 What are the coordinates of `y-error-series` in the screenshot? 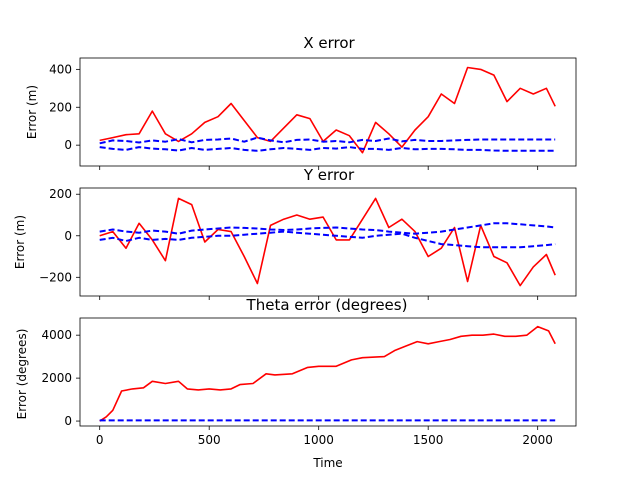 It's located at (327, 242).